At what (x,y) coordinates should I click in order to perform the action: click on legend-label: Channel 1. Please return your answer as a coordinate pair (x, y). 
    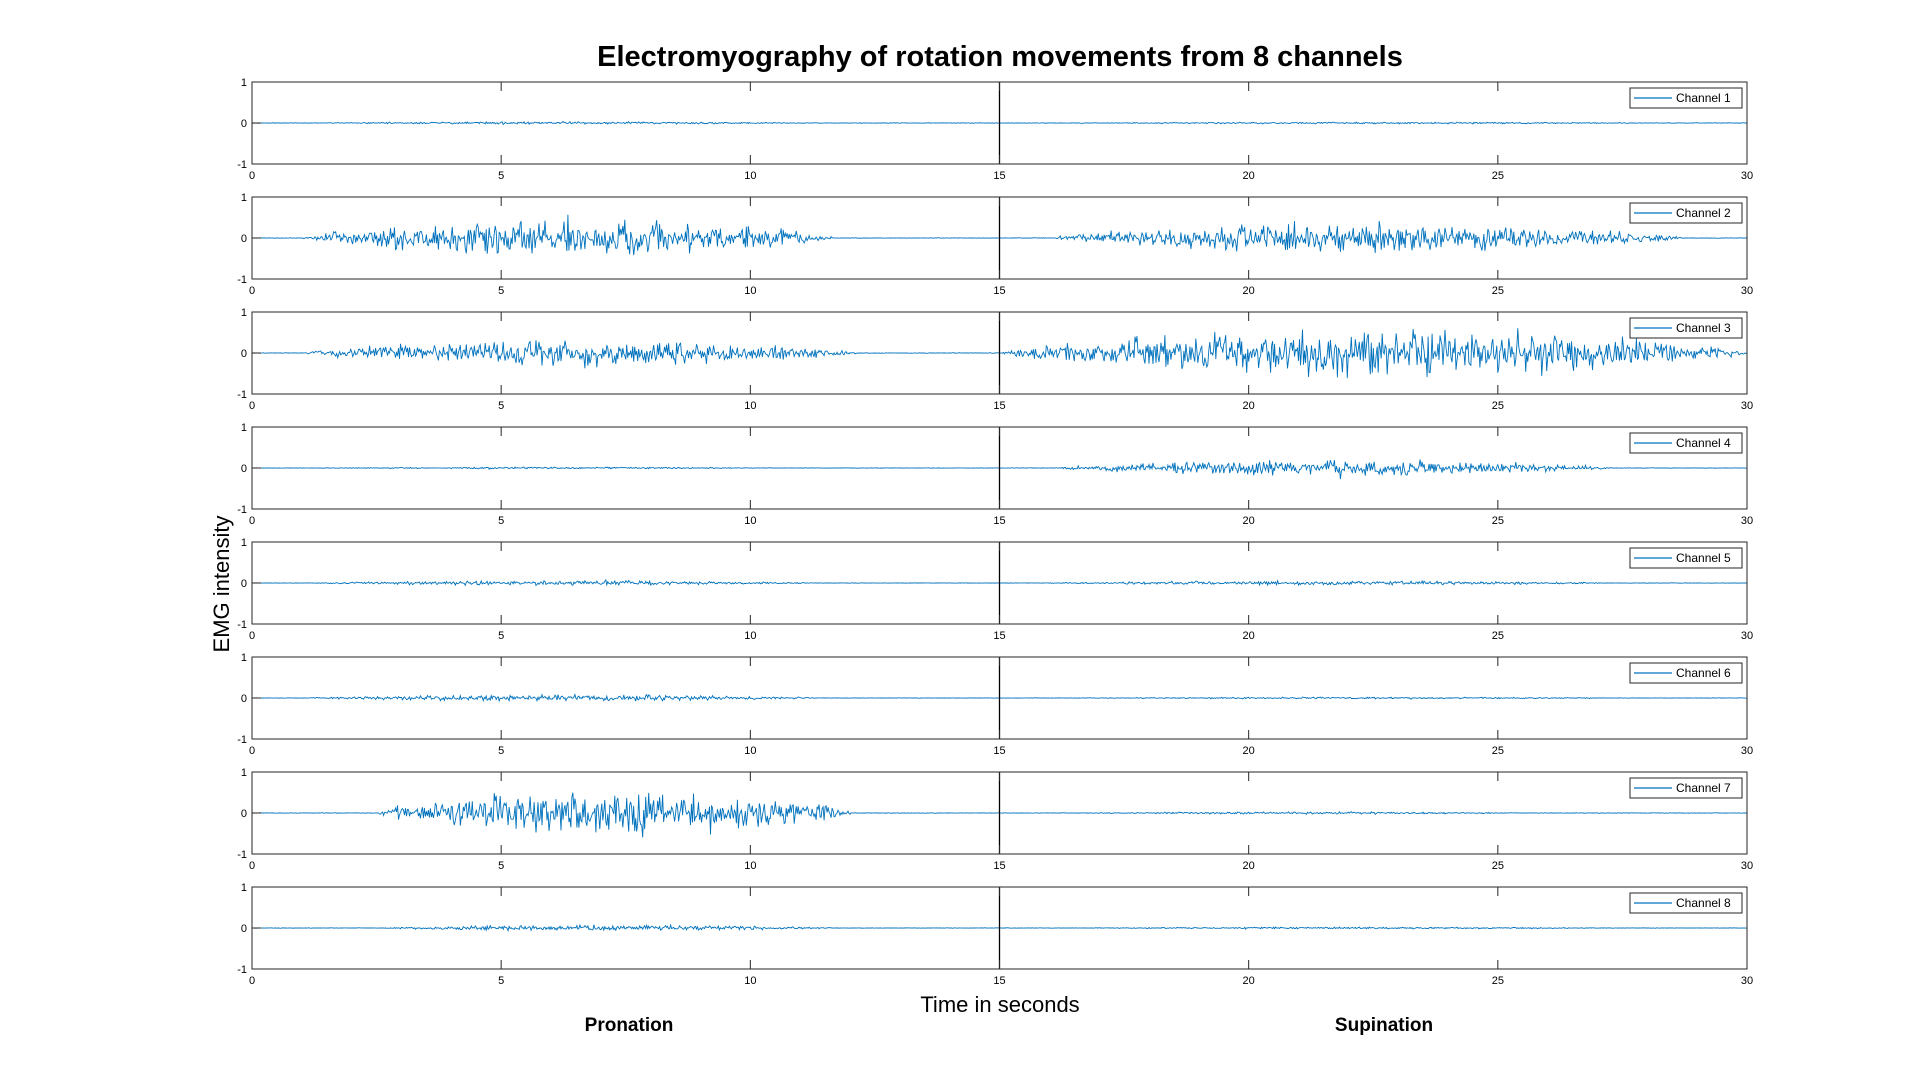
    Looking at the image, I should click on (1703, 98).